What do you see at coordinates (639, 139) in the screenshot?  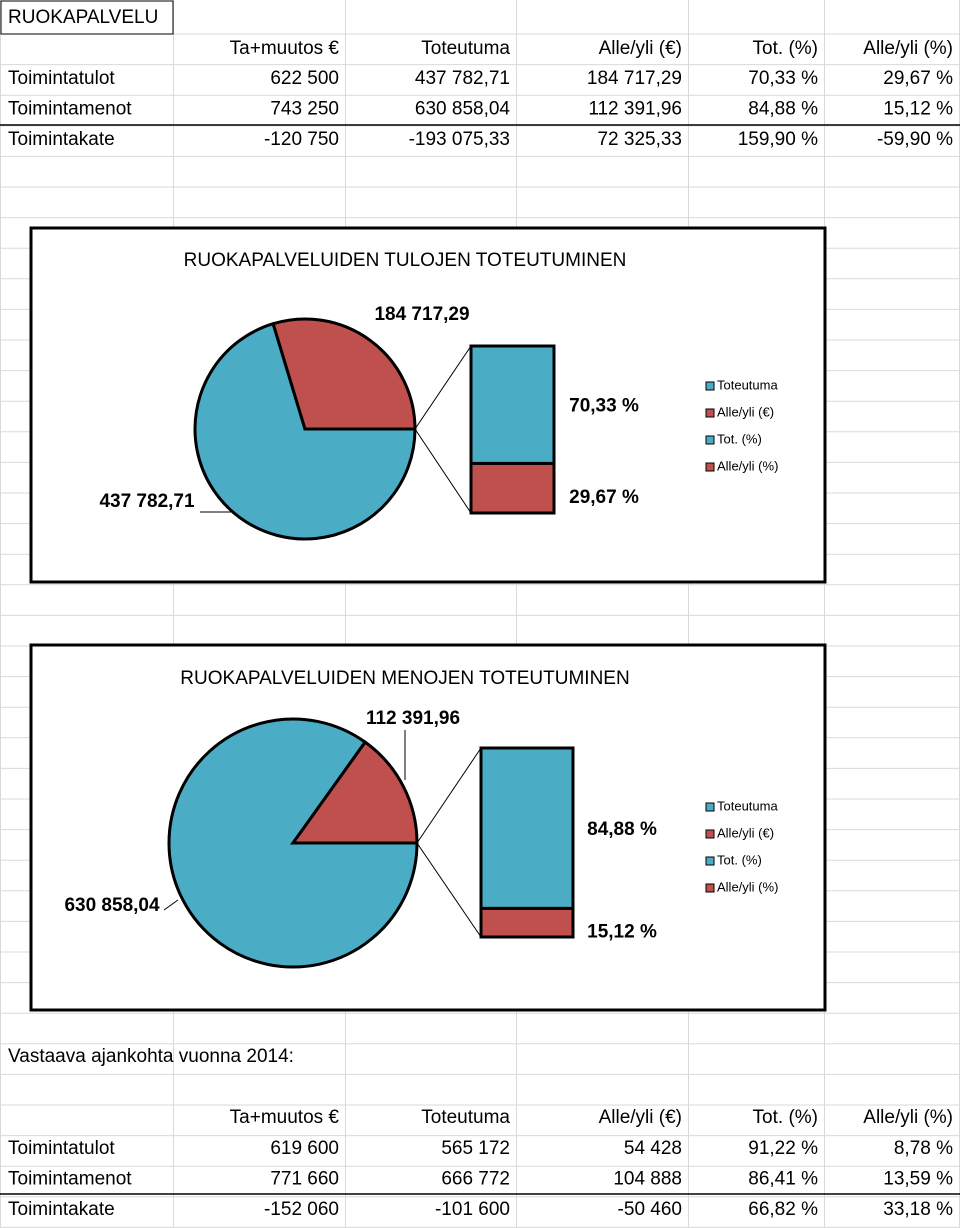 I see `cell-value: 72 325,33` at bounding box center [639, 139].